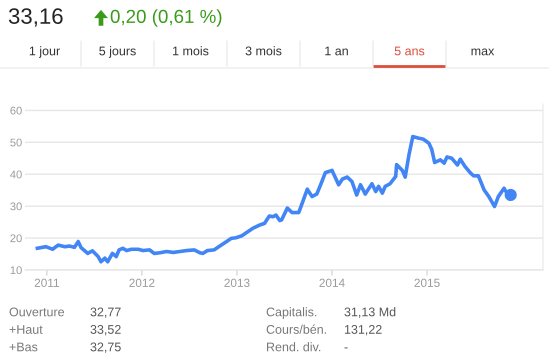  I want to click on text: 1 mois, so click(190, 51).